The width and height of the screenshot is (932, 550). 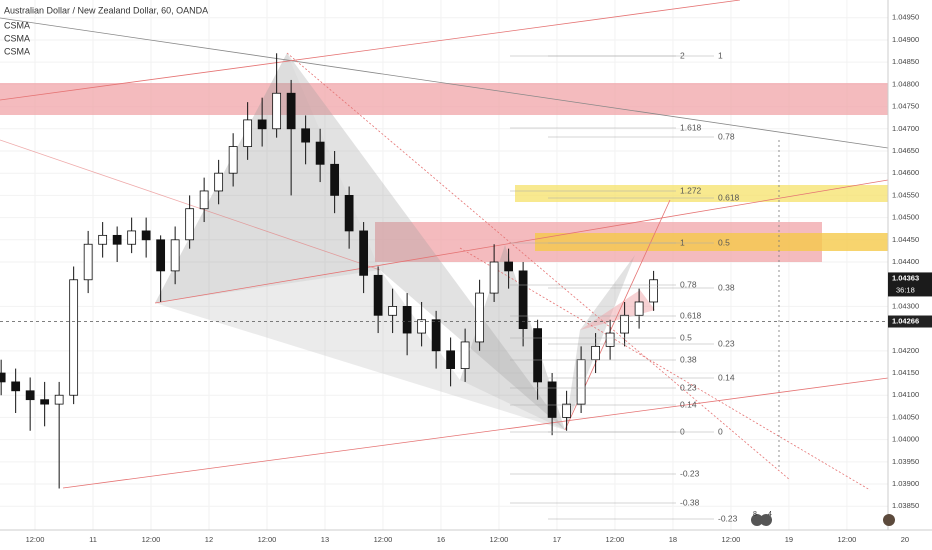 What do you see at coordinates (905, 39) in the screenshot?
I see `y-tick-label: 1.04900` at bounding box center [905, 39].